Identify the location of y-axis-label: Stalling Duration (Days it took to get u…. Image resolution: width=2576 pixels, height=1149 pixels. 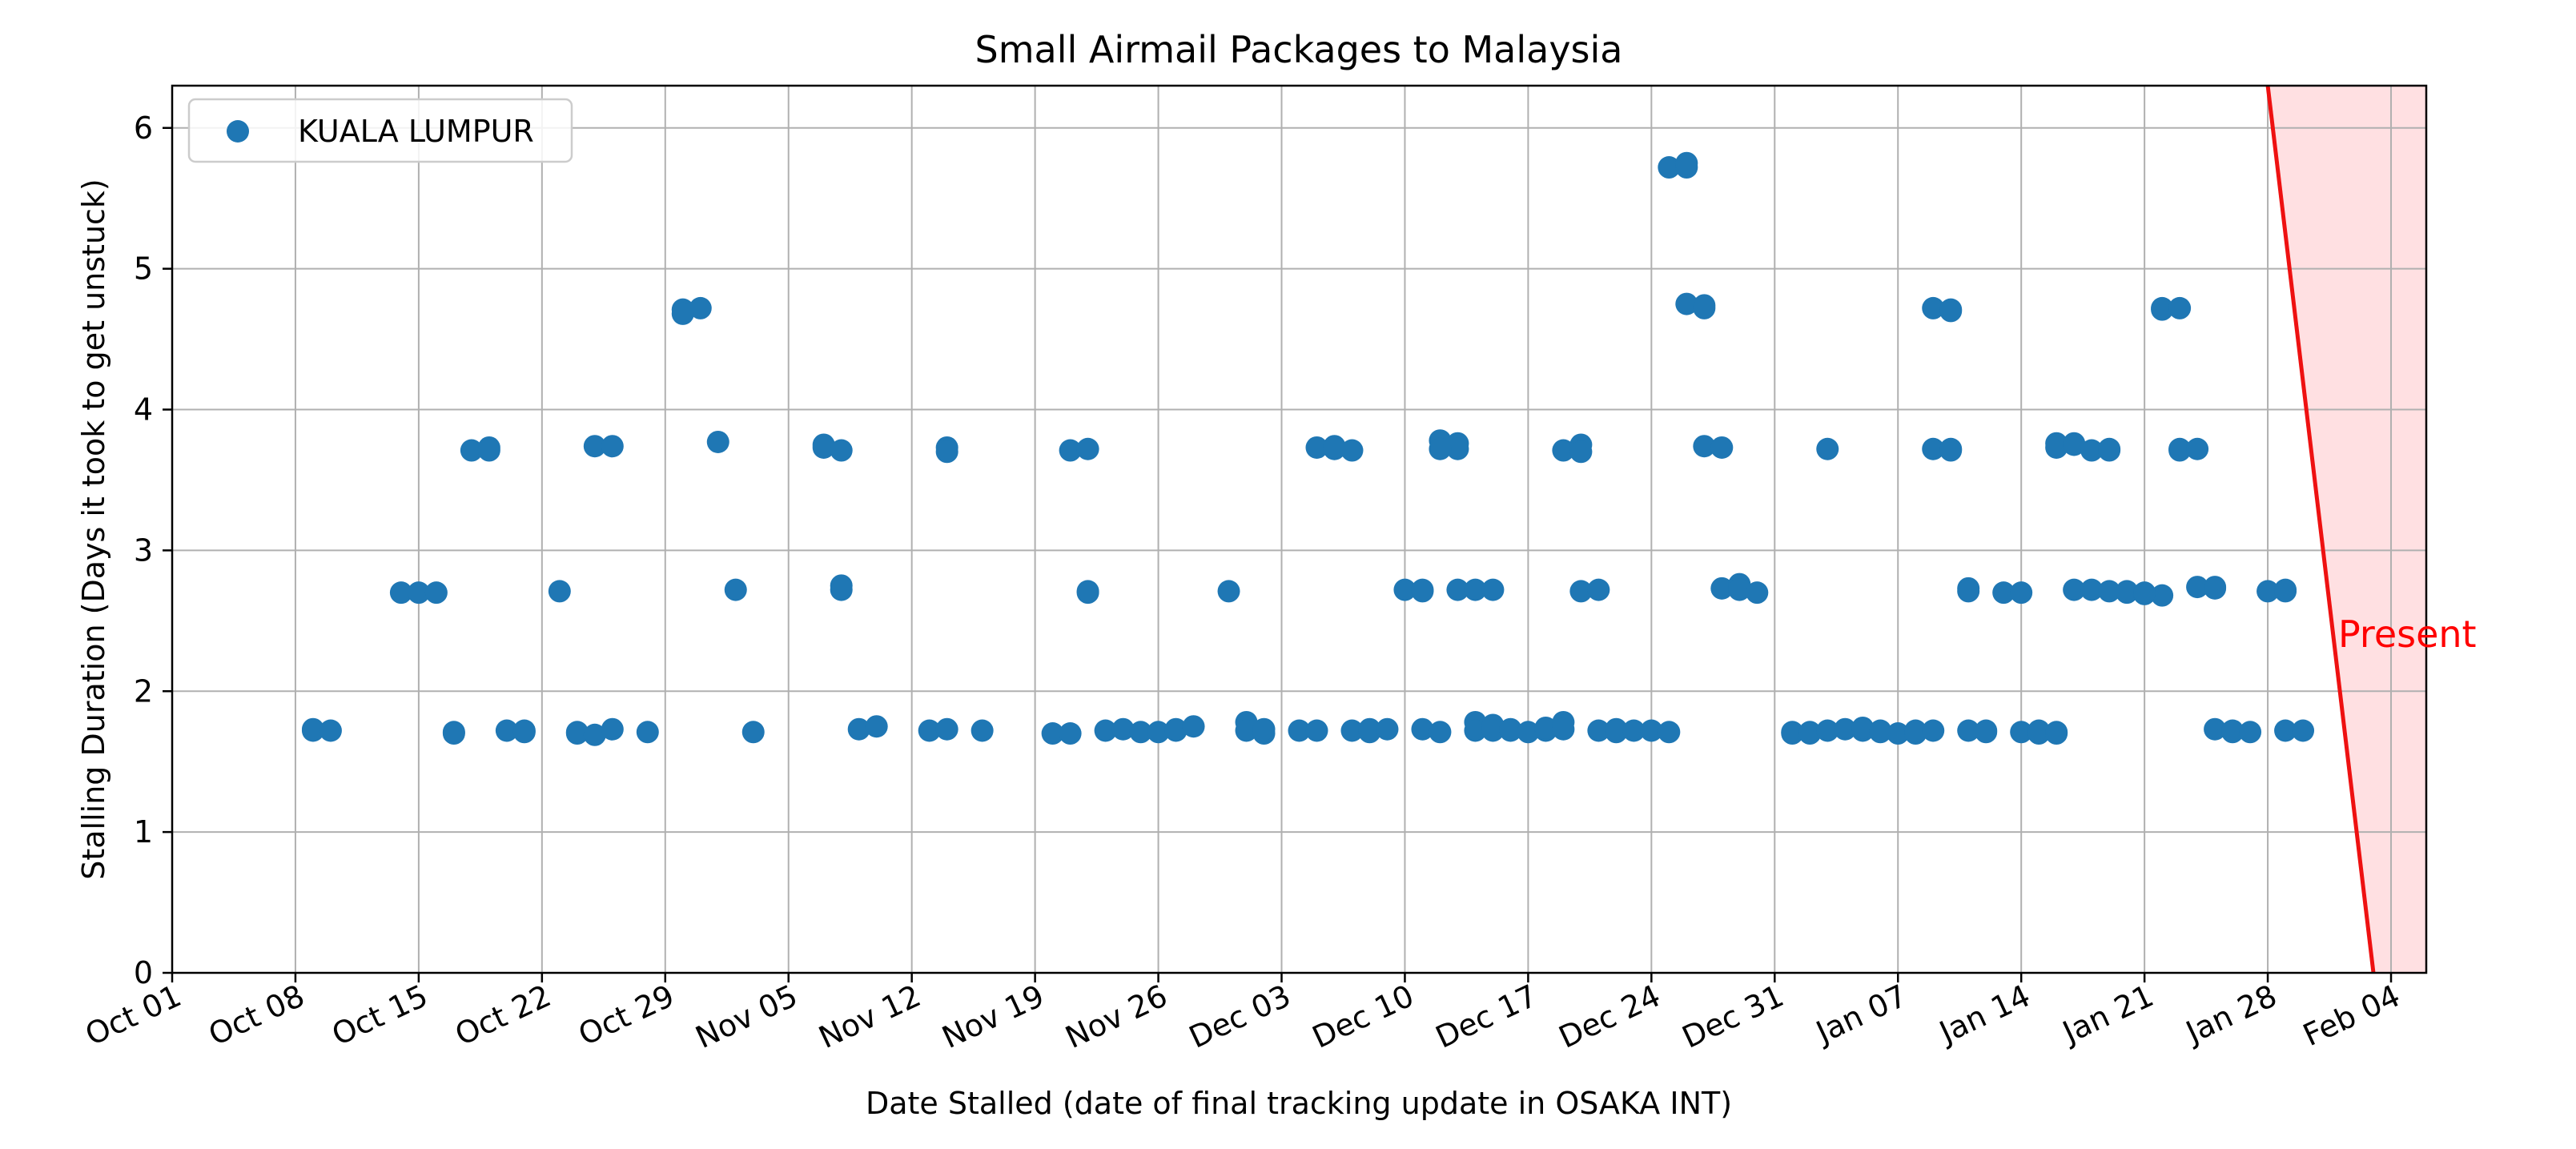
(93, 529).